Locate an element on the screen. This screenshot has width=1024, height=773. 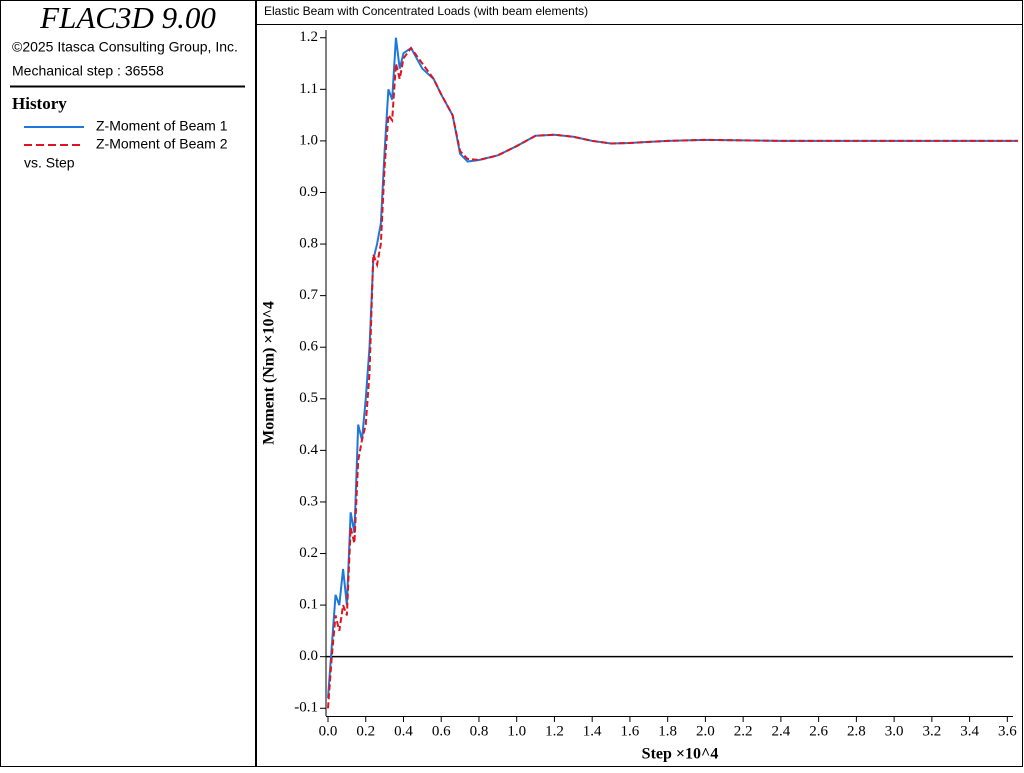
y-tick-label: 0.3 is located at coordinates (308, 501).